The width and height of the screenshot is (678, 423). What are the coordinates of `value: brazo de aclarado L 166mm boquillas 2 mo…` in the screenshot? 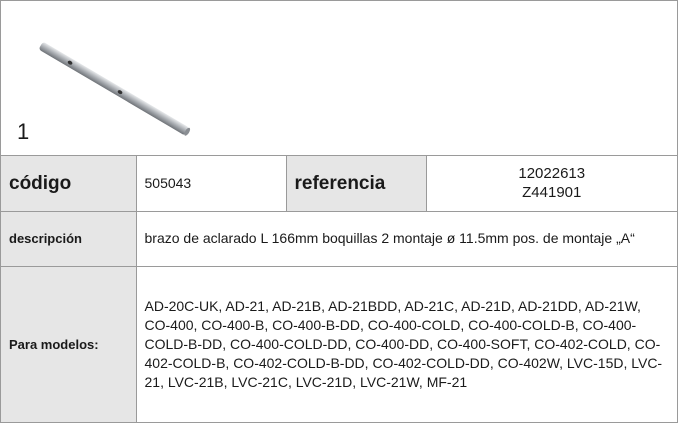 It's located at (406, 238).